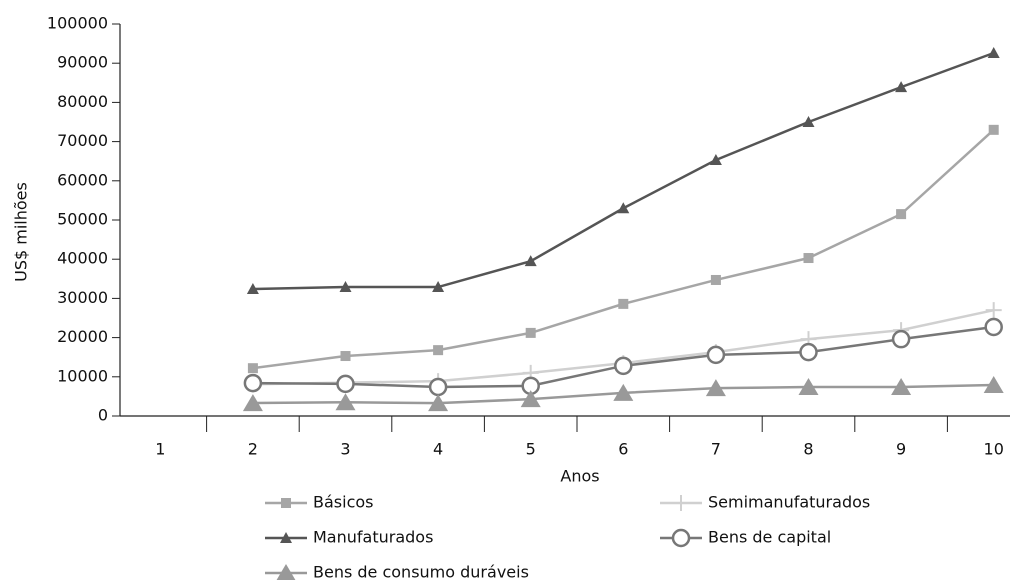 This screenshot has height=584, width=1036. What do you see at coordinates (82, 179) in the screenshot?
I see `y-tick-label: 60000` at bounding box center [82, 179].